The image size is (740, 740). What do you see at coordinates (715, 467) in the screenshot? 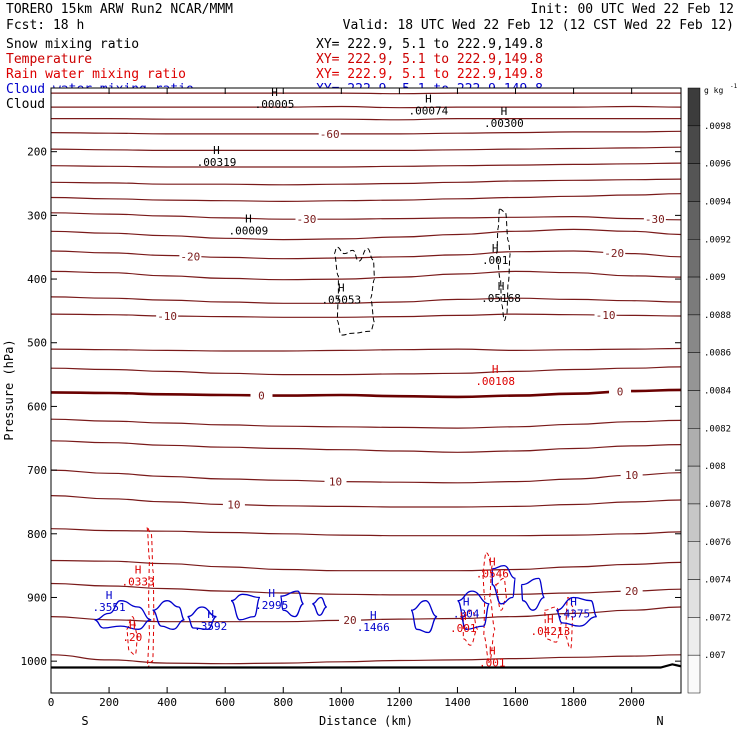
I see `colorbar-tick-label: .008` at bounding box center [715, 467].